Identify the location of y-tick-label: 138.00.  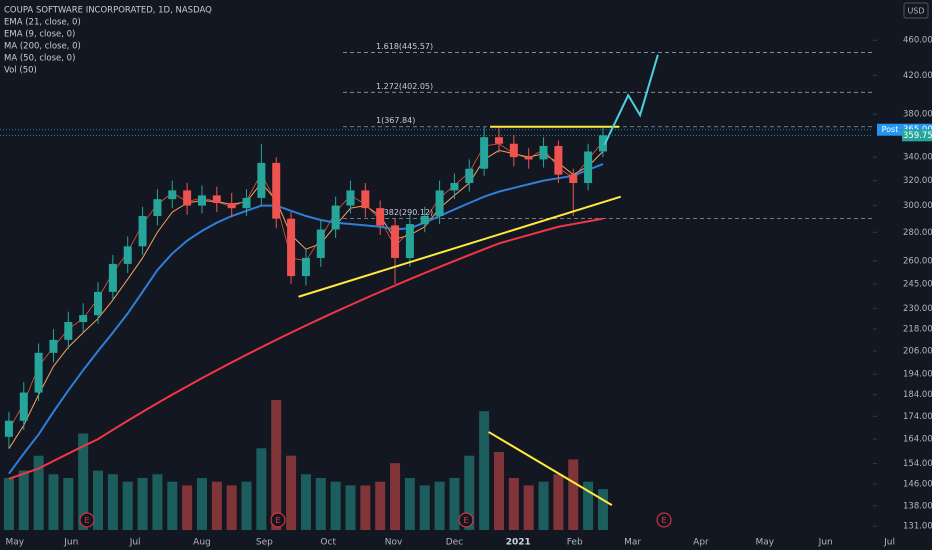
(917, 506).